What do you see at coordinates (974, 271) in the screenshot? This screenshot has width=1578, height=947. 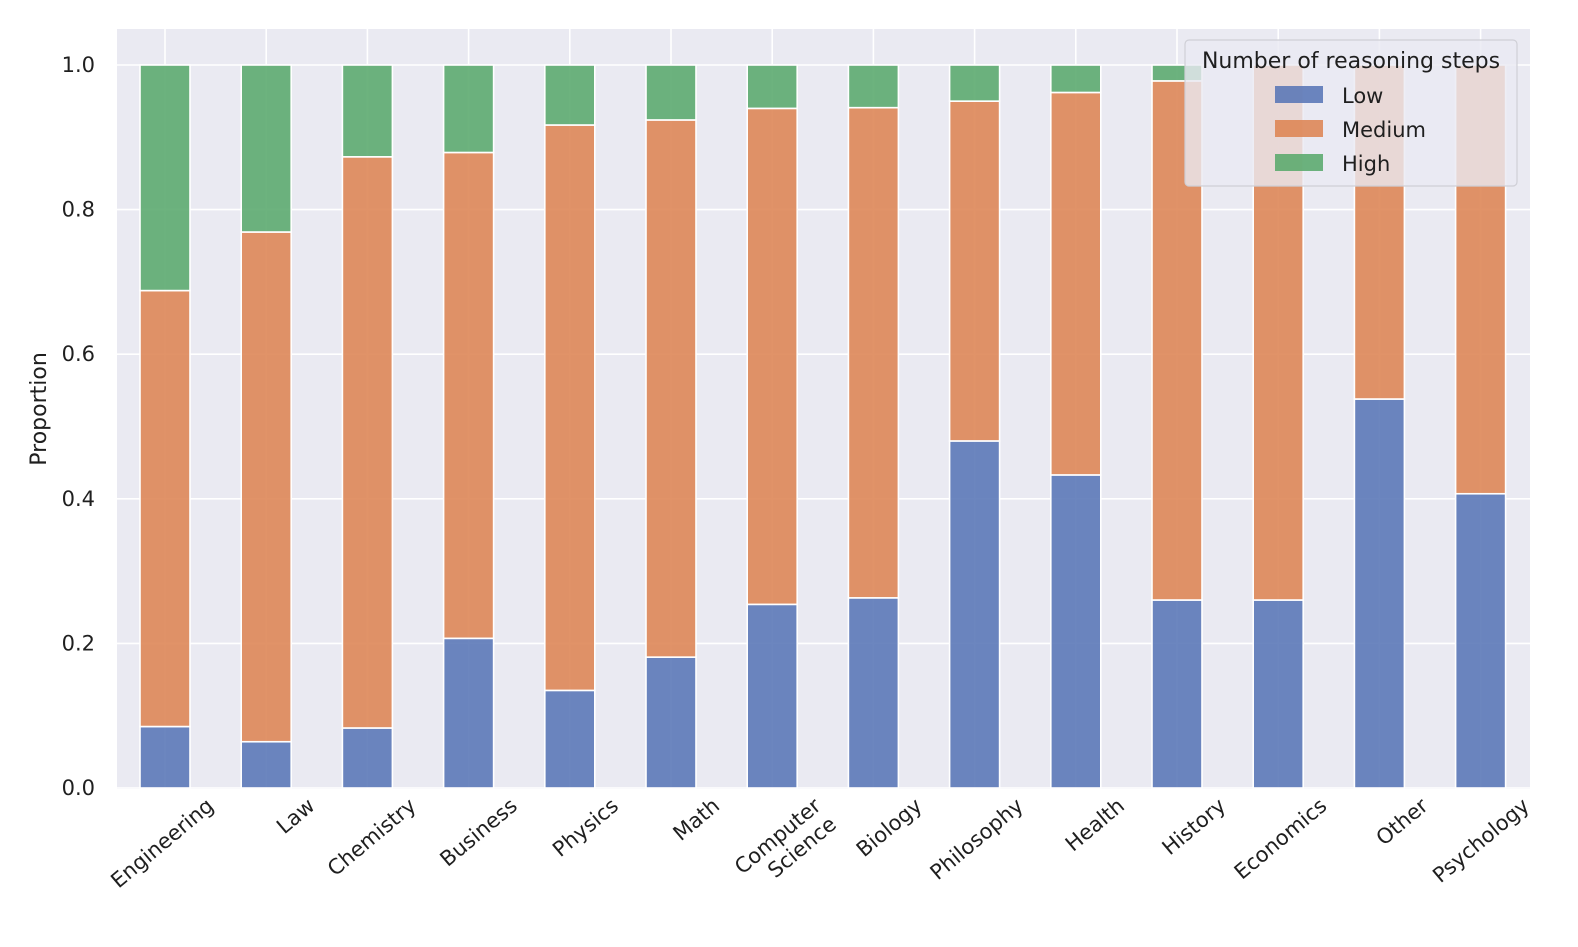 I see `bar-medium-philosophy` at bounding box center [974, 271].